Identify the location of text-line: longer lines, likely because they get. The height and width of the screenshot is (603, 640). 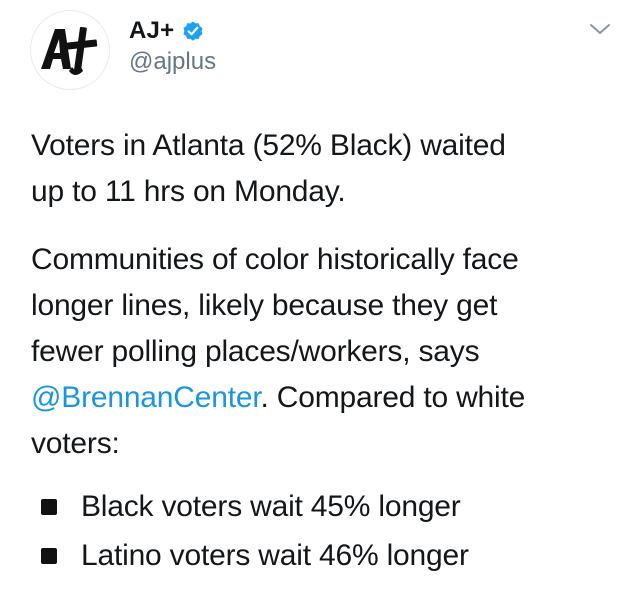
(264, 305).